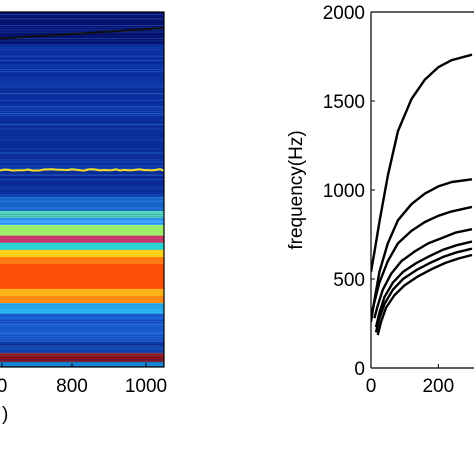 This screenshot has height=474, width=474. Describe the element at coordinates (5, 414) in the screenshot. I see `heatmap-x-axis-label: )` at that location.